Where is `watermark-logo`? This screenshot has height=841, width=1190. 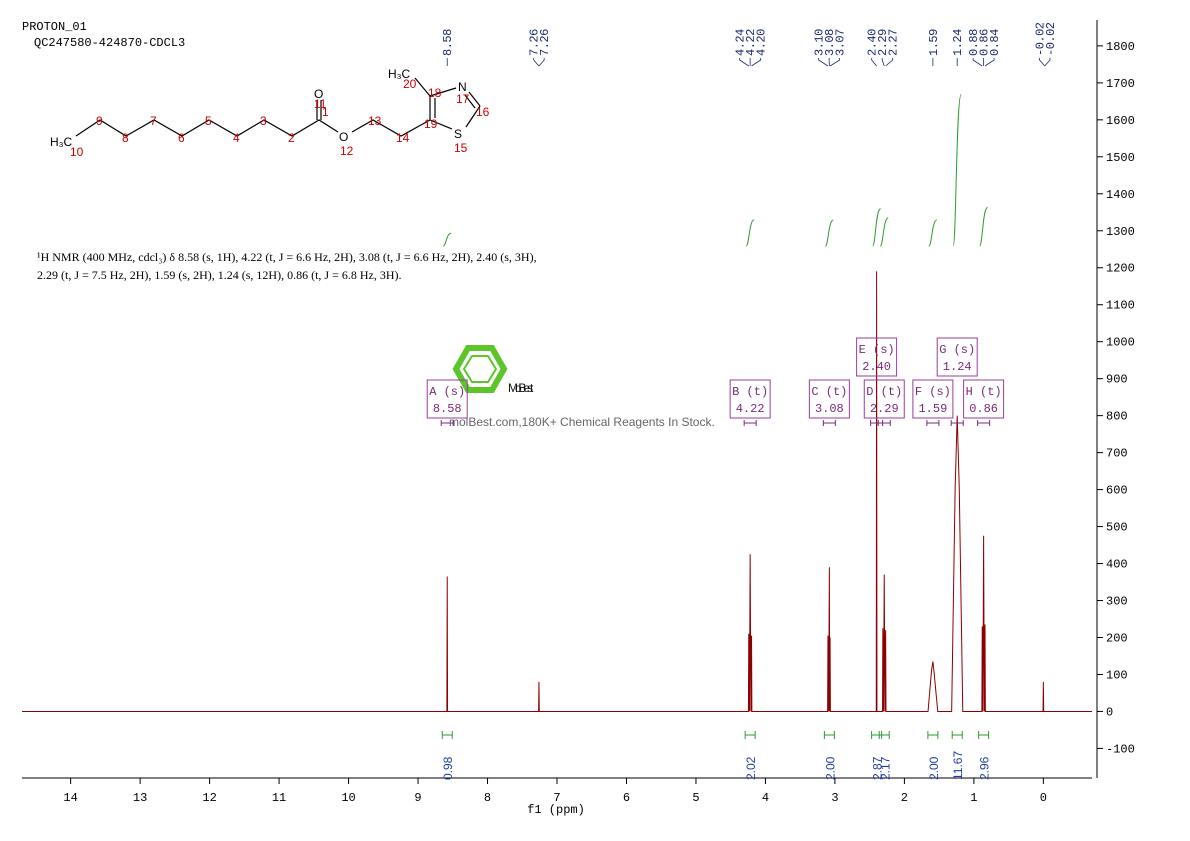 watermark-logo is located at coordinates (480, 369).